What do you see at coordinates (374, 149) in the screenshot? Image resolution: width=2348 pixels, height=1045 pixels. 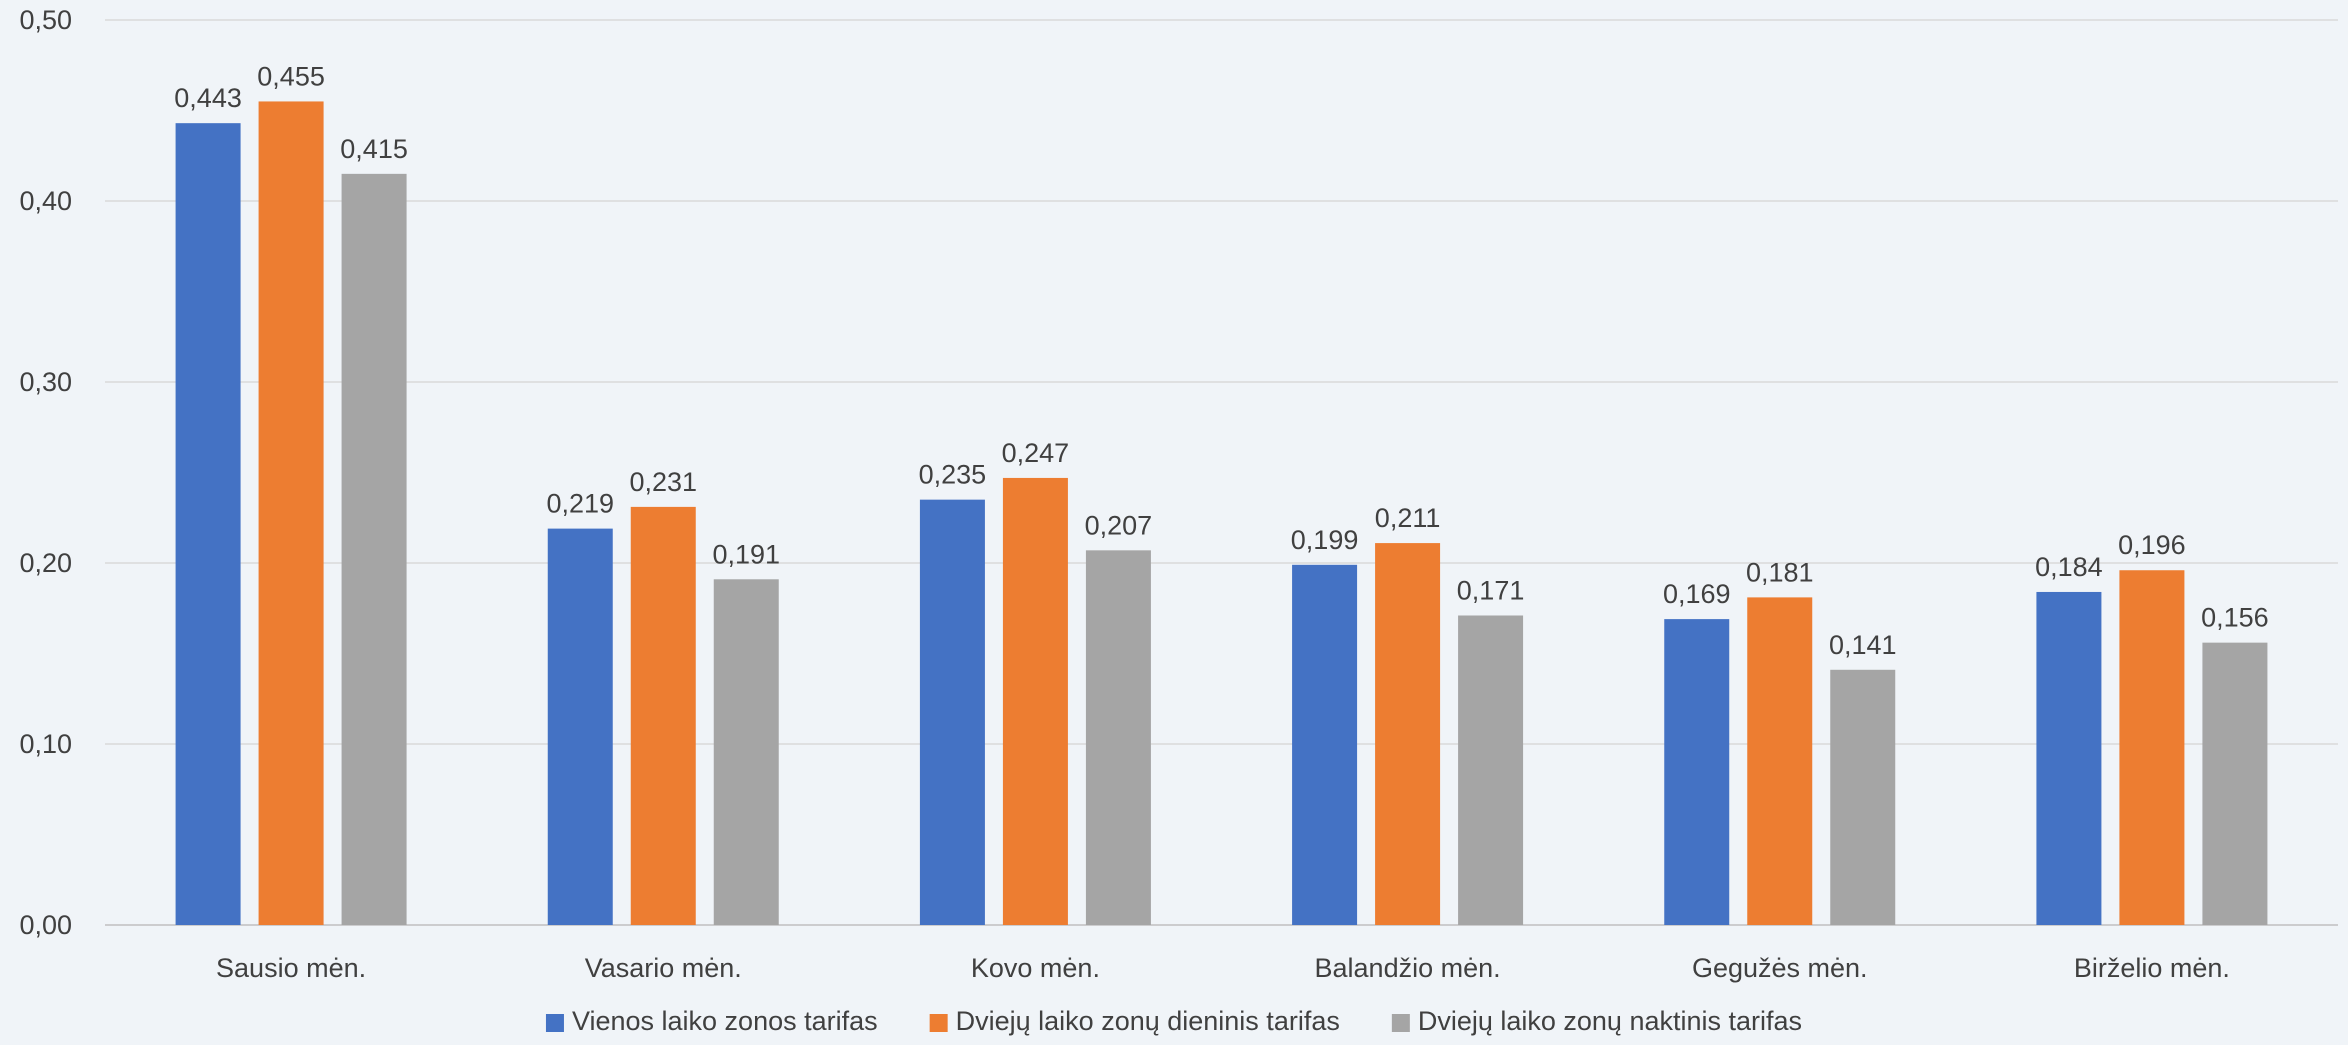 I see `data-label: 0,415` at bounding box center [374, 149].